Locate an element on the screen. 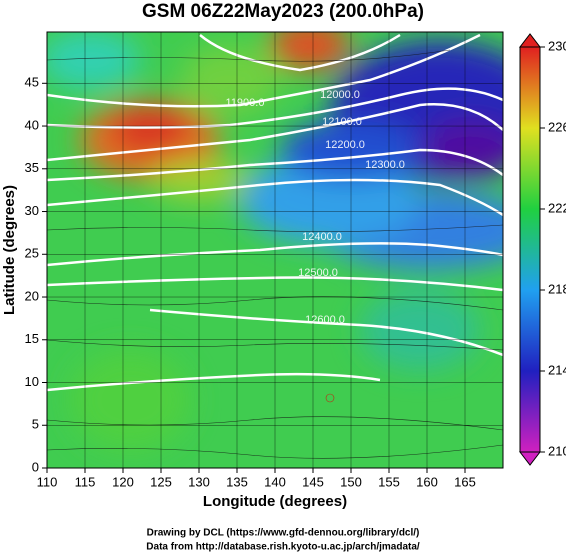  y-tick-label: 45 is located at coordinates (32, 82).